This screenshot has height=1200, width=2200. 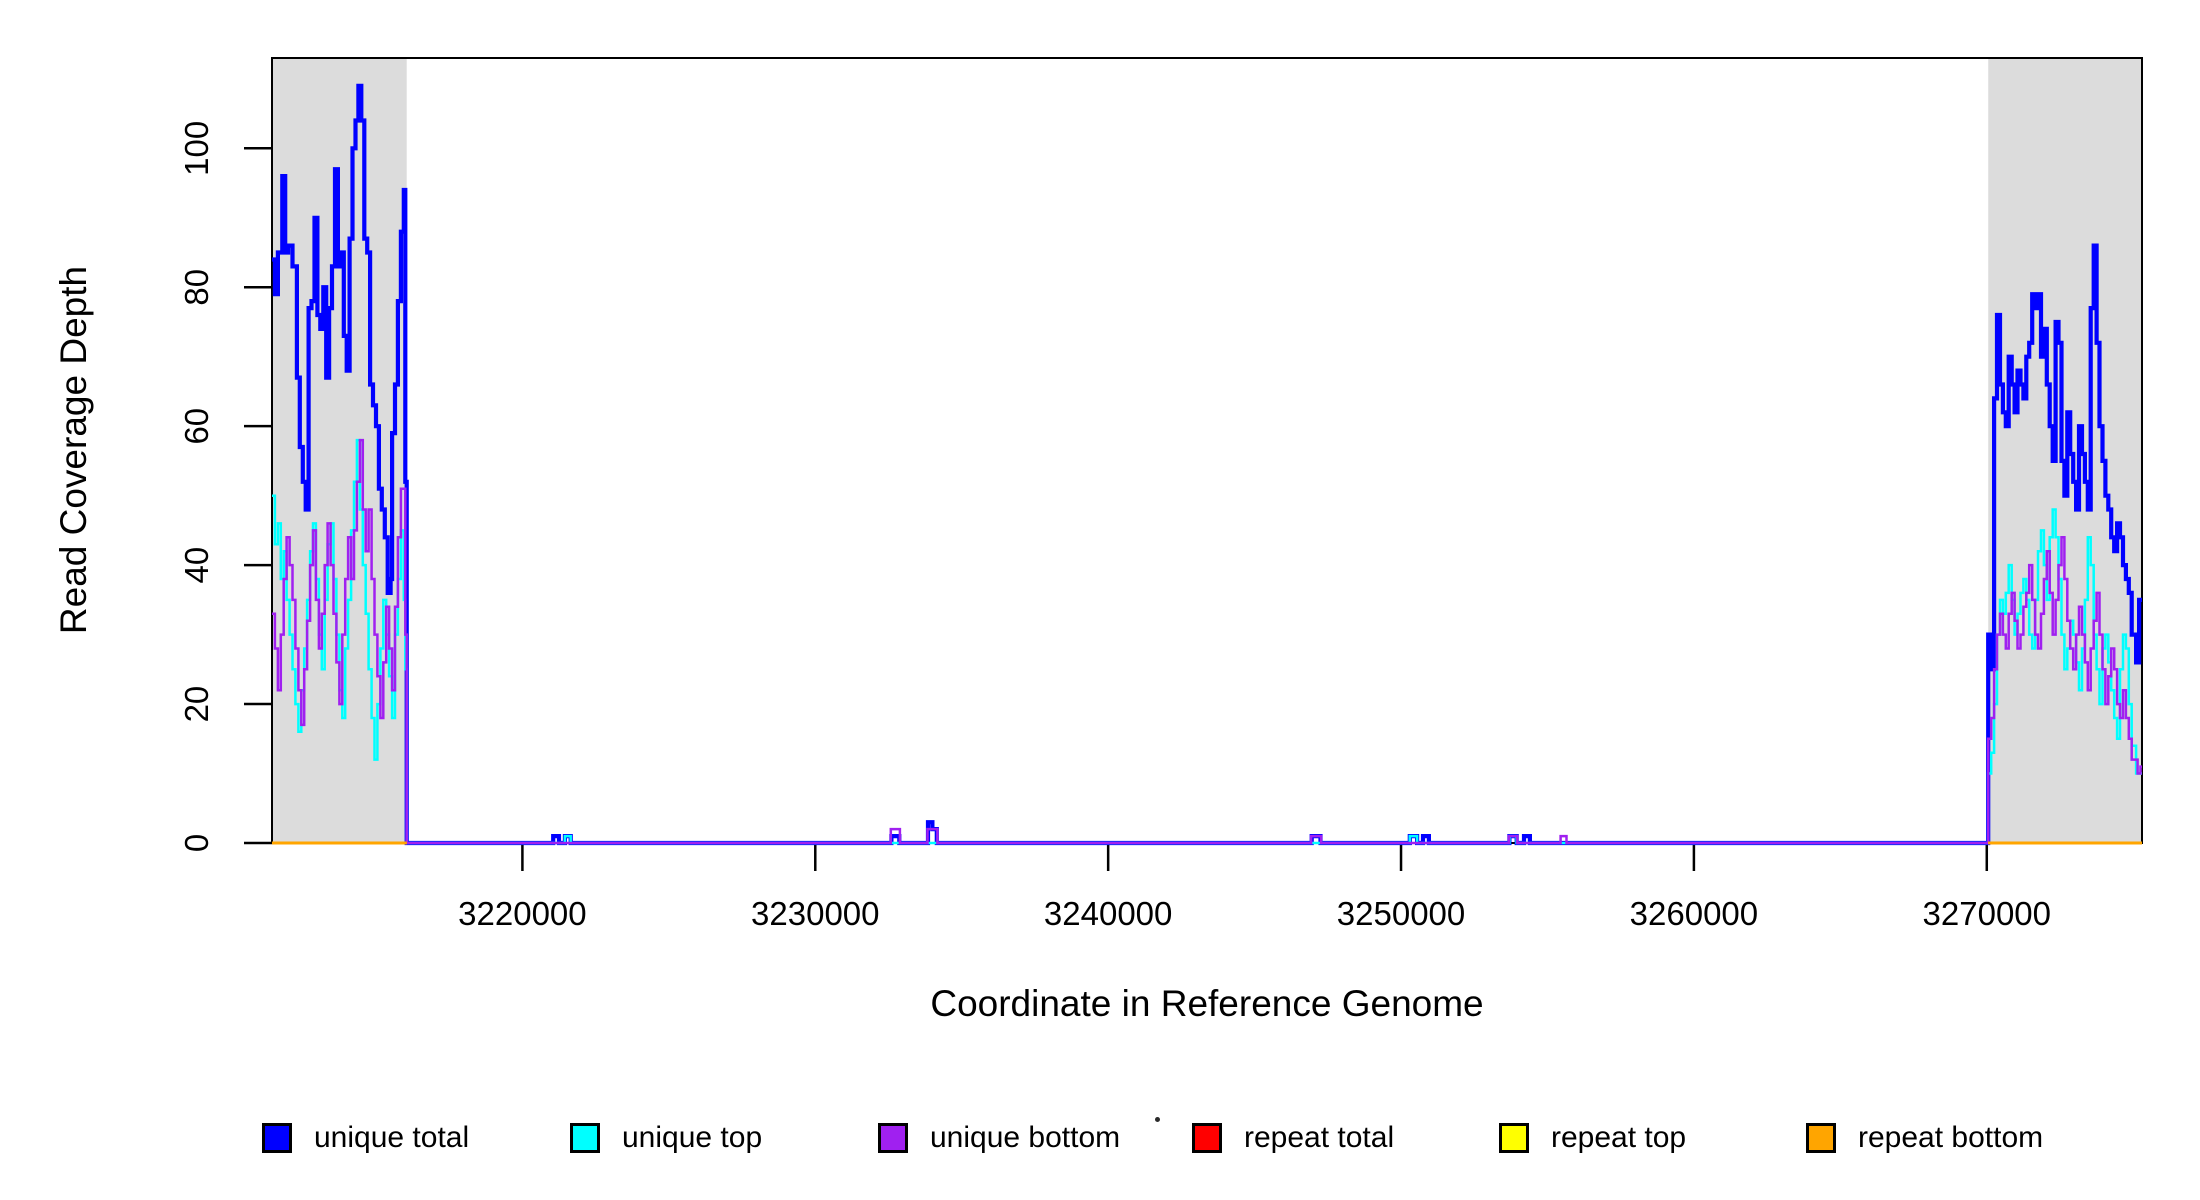 I want to click on x-tick-label: 3240000, so click(x=1108, y=913).